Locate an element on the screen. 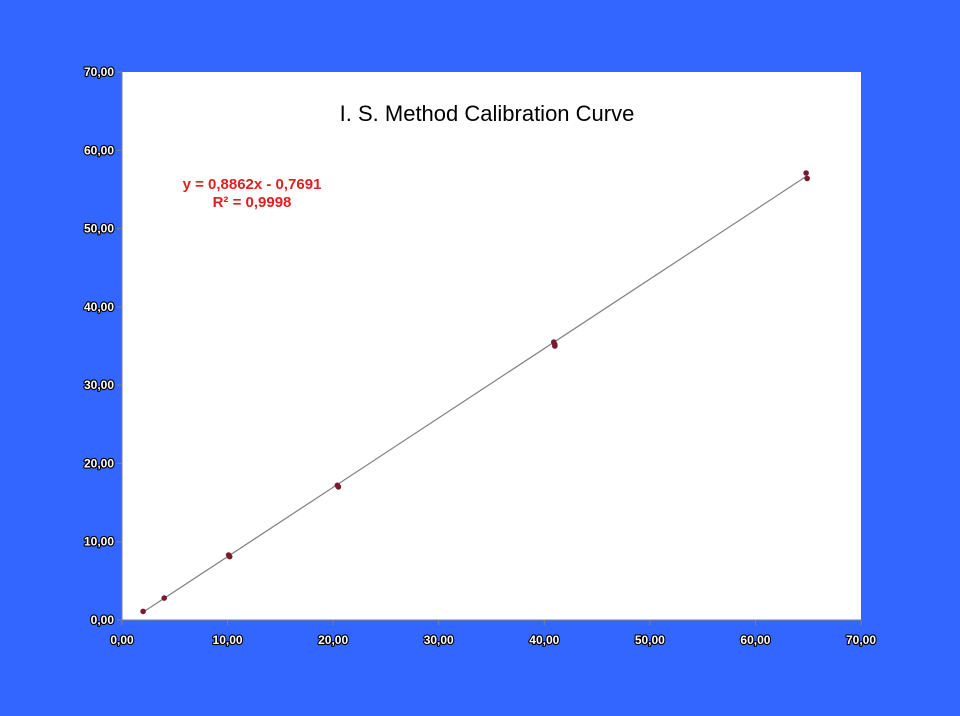 This screenshot has width=960, height=716. chart-title: I. S. Method Calibration Curve is located at coordinates (487, 113).